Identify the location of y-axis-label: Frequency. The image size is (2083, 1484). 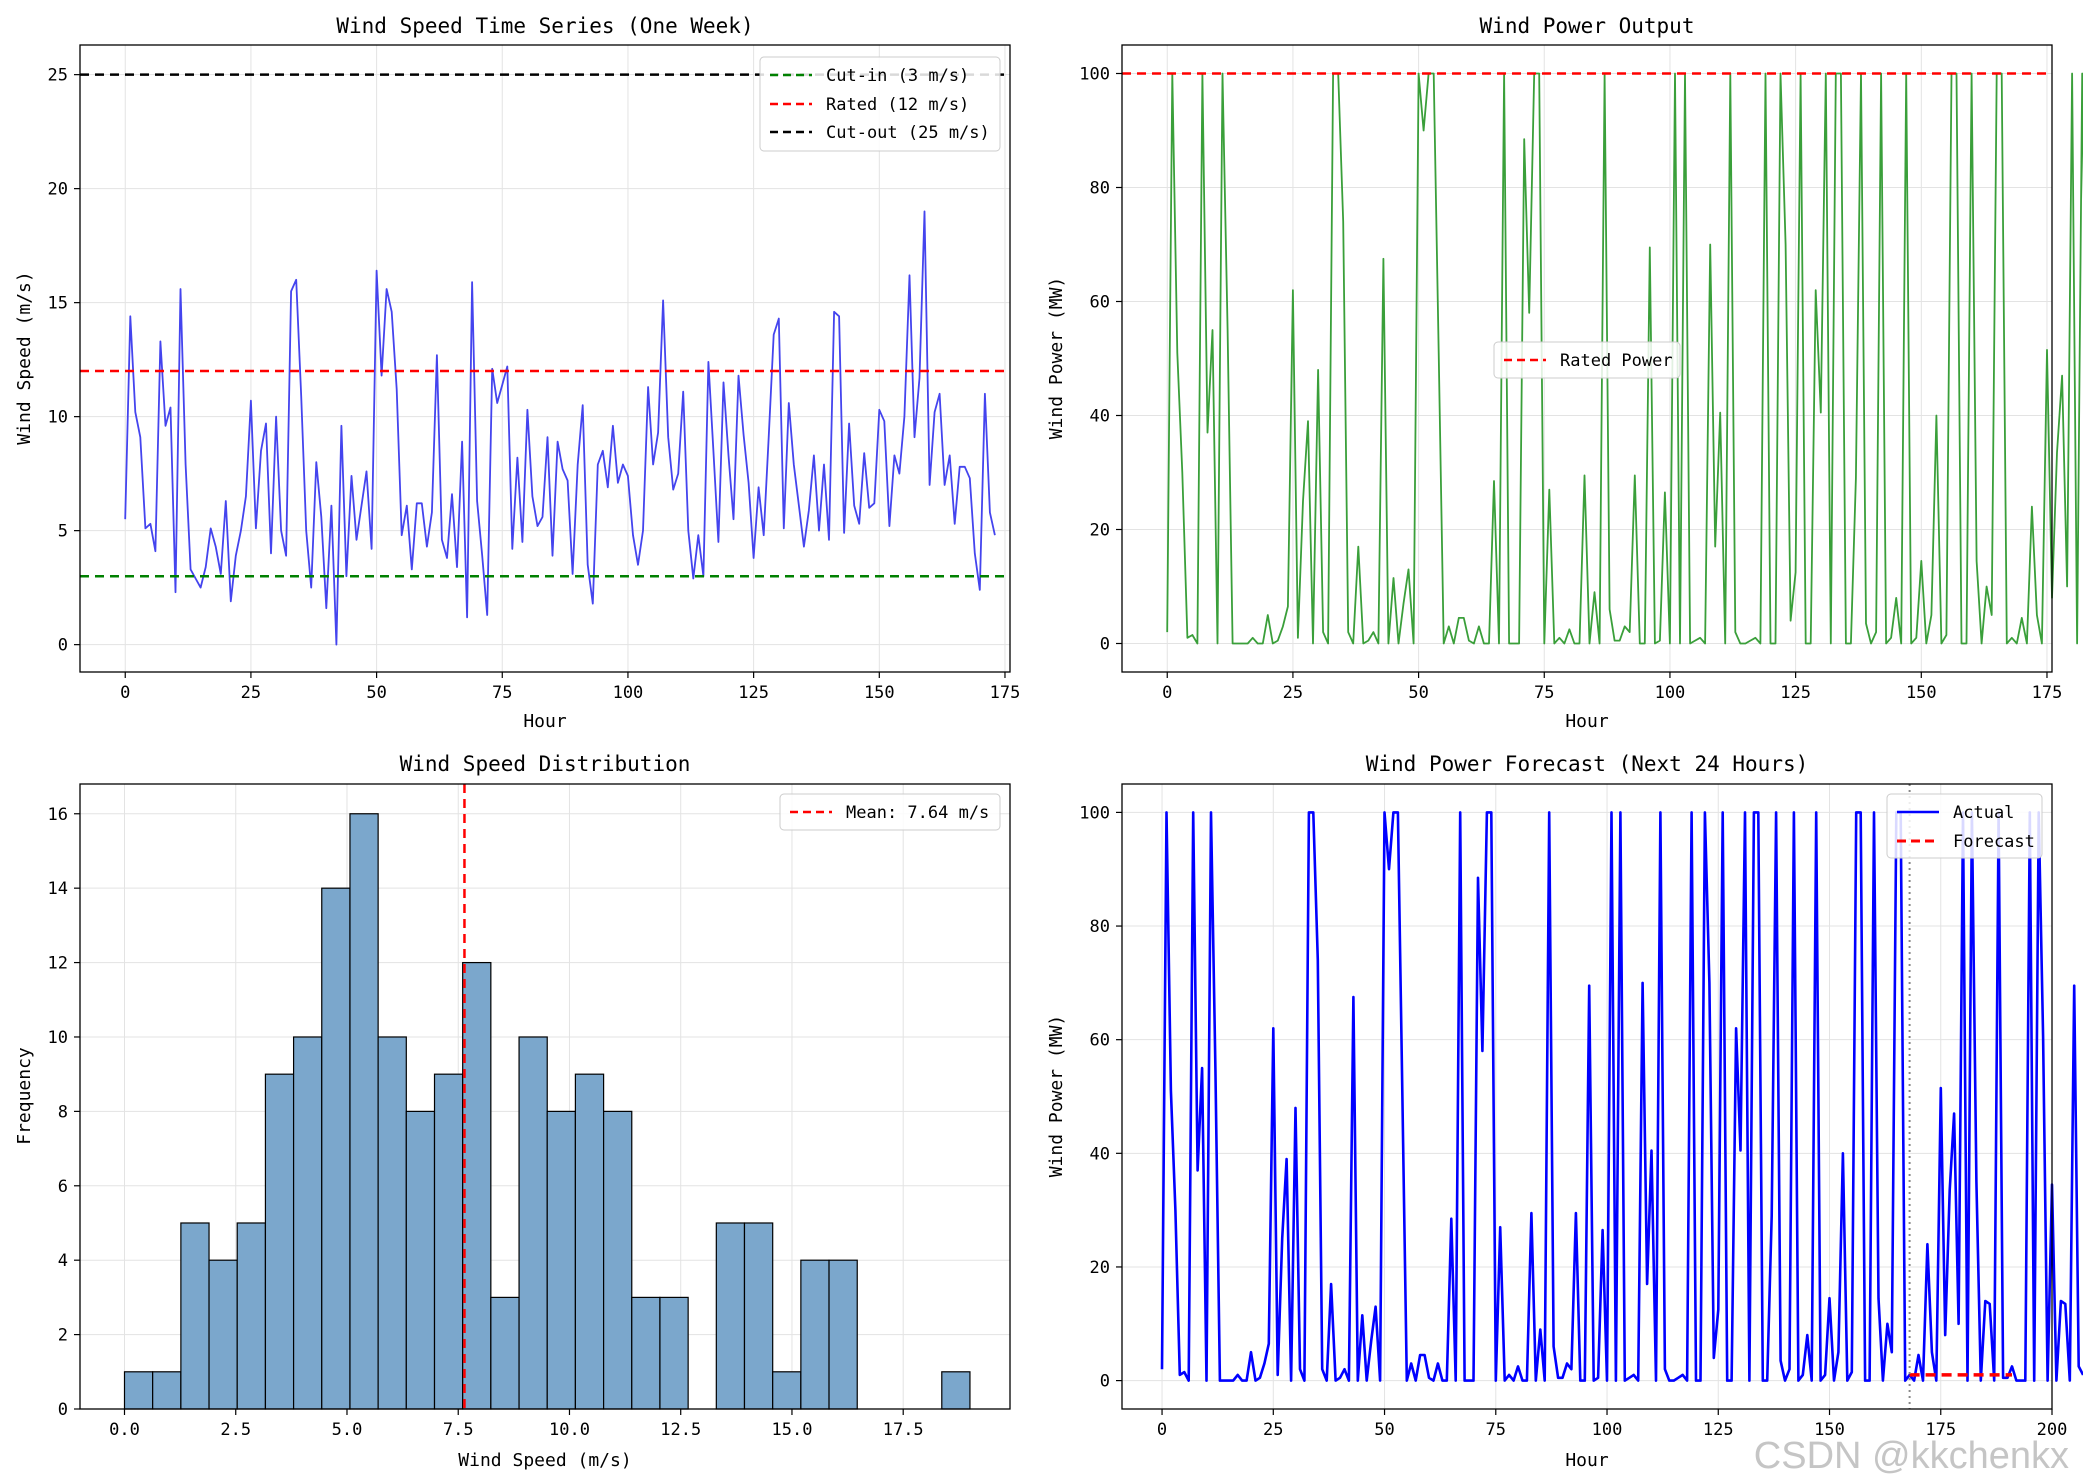
(24, 1096).